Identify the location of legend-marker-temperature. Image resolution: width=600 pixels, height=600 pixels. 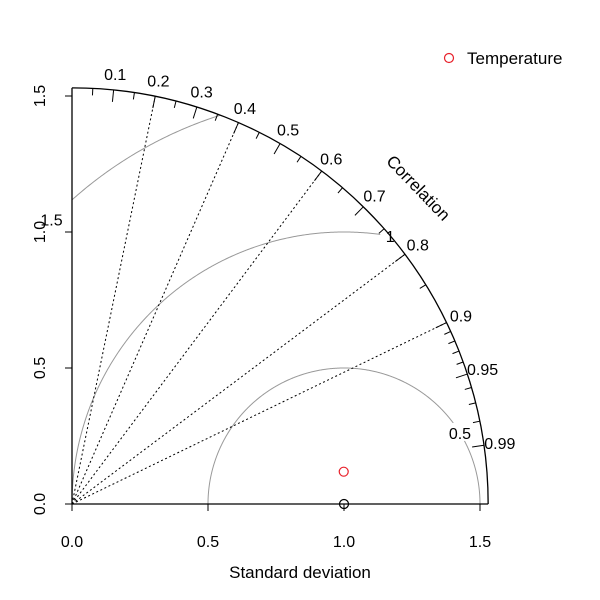
(449, 58).